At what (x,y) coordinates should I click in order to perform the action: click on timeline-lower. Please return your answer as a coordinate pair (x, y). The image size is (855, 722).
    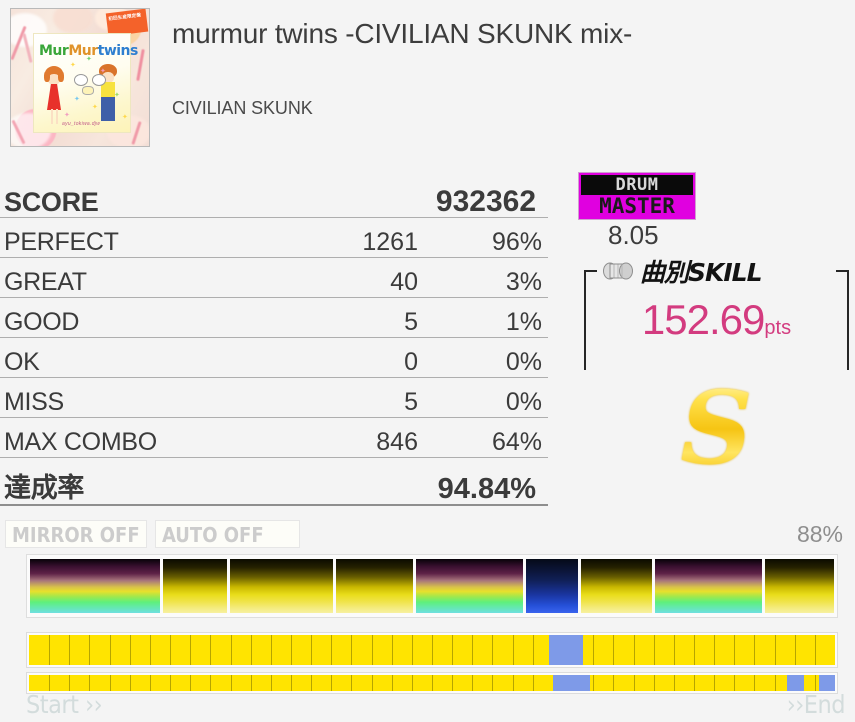
    Looking at the image, I should click on (432, 683).